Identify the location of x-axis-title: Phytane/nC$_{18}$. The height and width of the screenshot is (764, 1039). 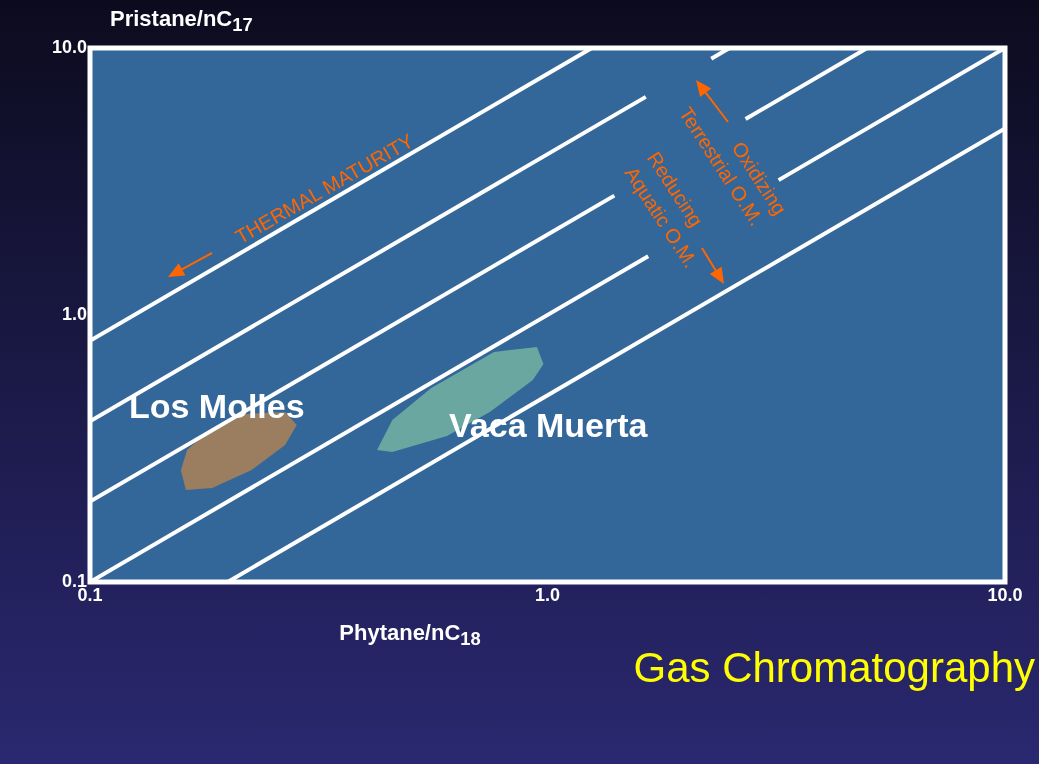
(410, 635).